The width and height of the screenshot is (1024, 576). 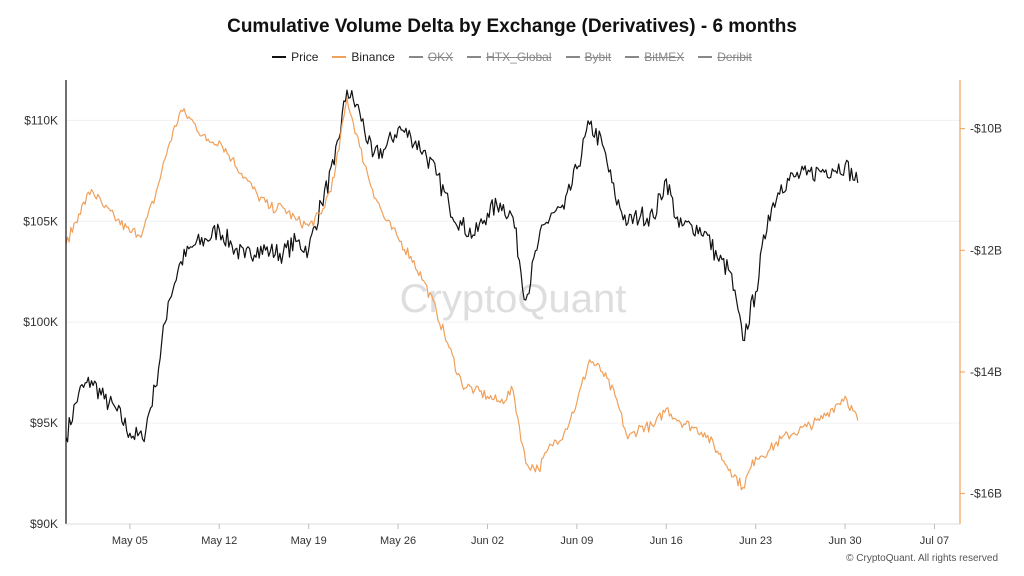 What do you see at coordinates (519, 57) in the screenshot?
I see `legend-label: HTX_Global` at bounding box center [519, 57].